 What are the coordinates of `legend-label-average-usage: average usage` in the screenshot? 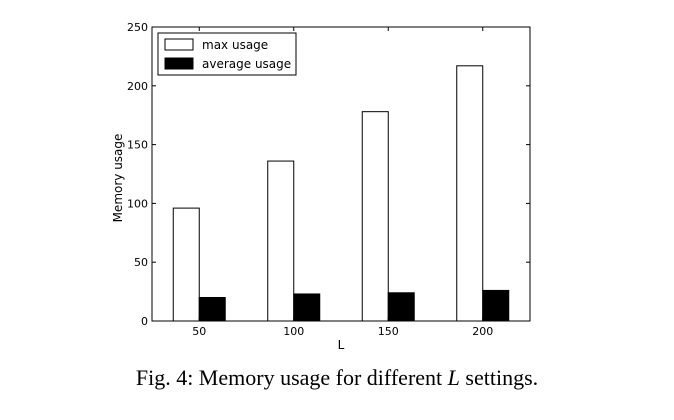 It's located at (246, 64).